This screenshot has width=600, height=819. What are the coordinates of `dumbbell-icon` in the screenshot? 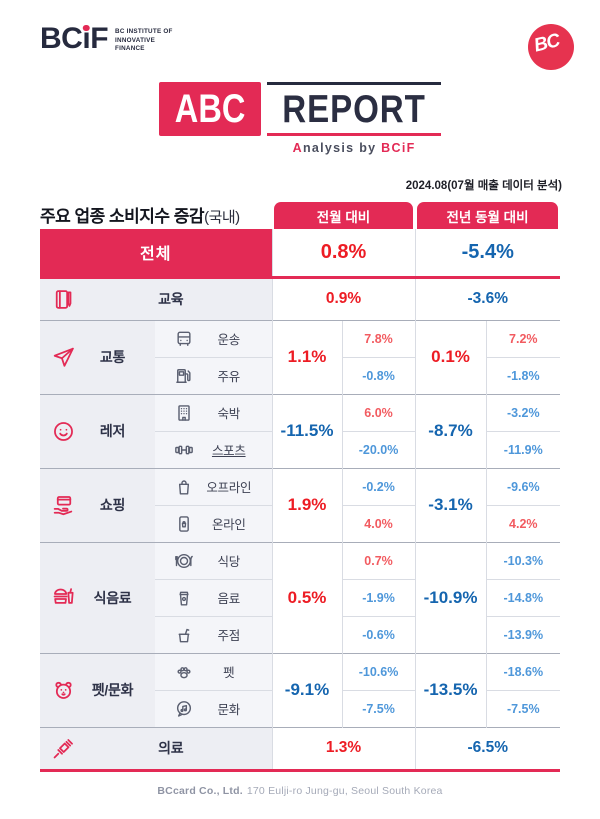 It's located at (184, 450).